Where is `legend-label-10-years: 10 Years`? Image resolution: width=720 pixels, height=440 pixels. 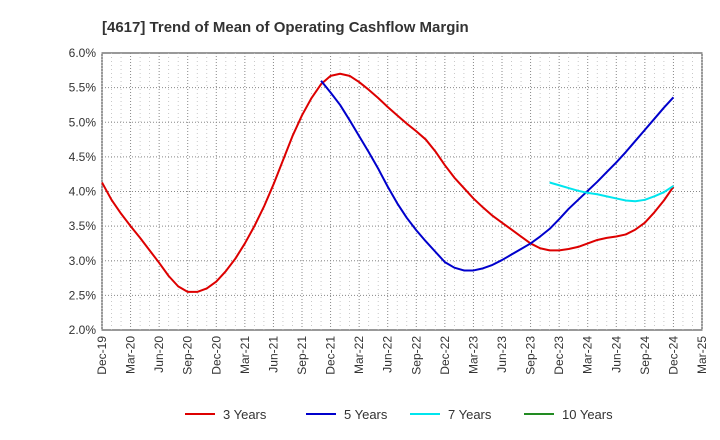 legend-label-10-years: 10 Years is located at coordinates (587, 414).